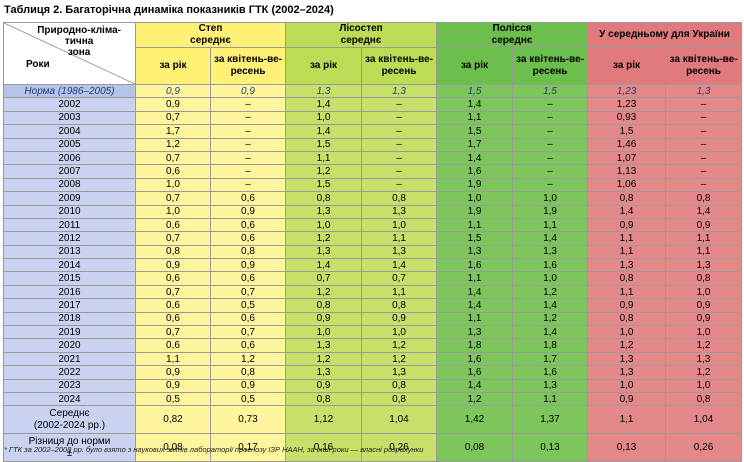 Image resolution: width=744 pixels, height=462 pixels. Describe the element at coordinates (69, 185) in the screenshot. I see `row-label: 2008` at that location.